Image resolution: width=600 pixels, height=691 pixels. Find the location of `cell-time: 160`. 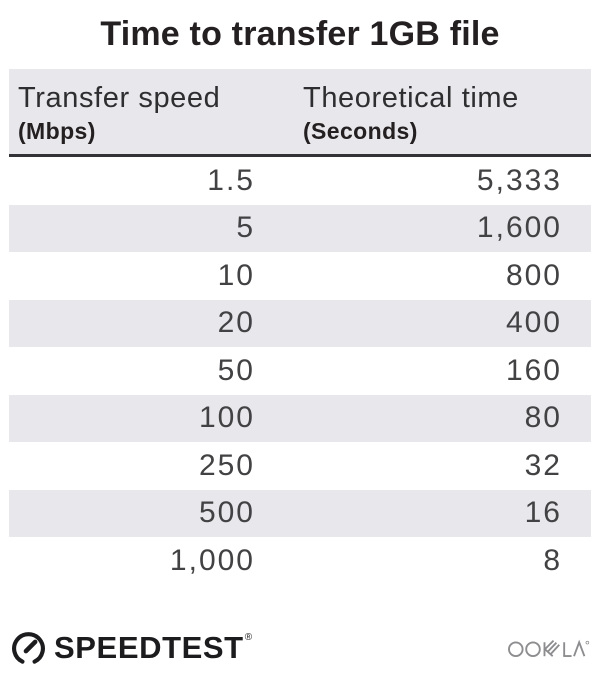

cell-time: 160 is located at coordinates (533, 370).